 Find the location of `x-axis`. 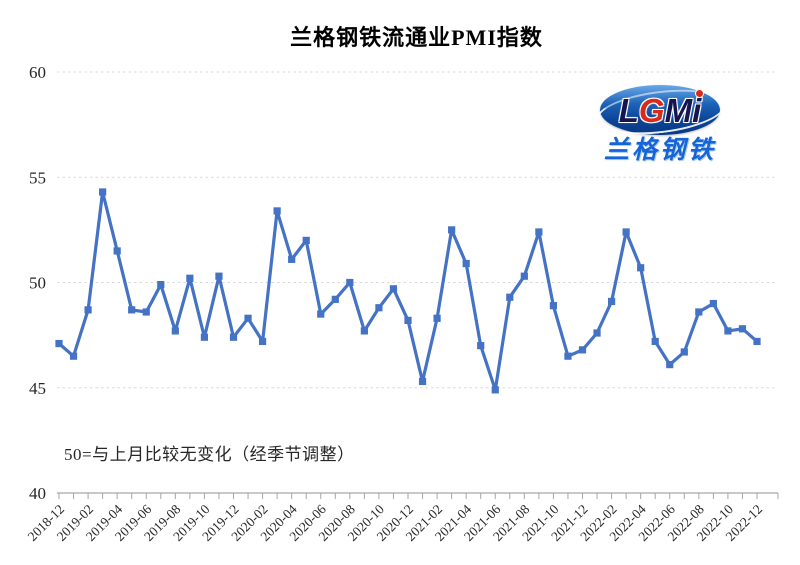

x-axis is located at coordinates (418, 495).